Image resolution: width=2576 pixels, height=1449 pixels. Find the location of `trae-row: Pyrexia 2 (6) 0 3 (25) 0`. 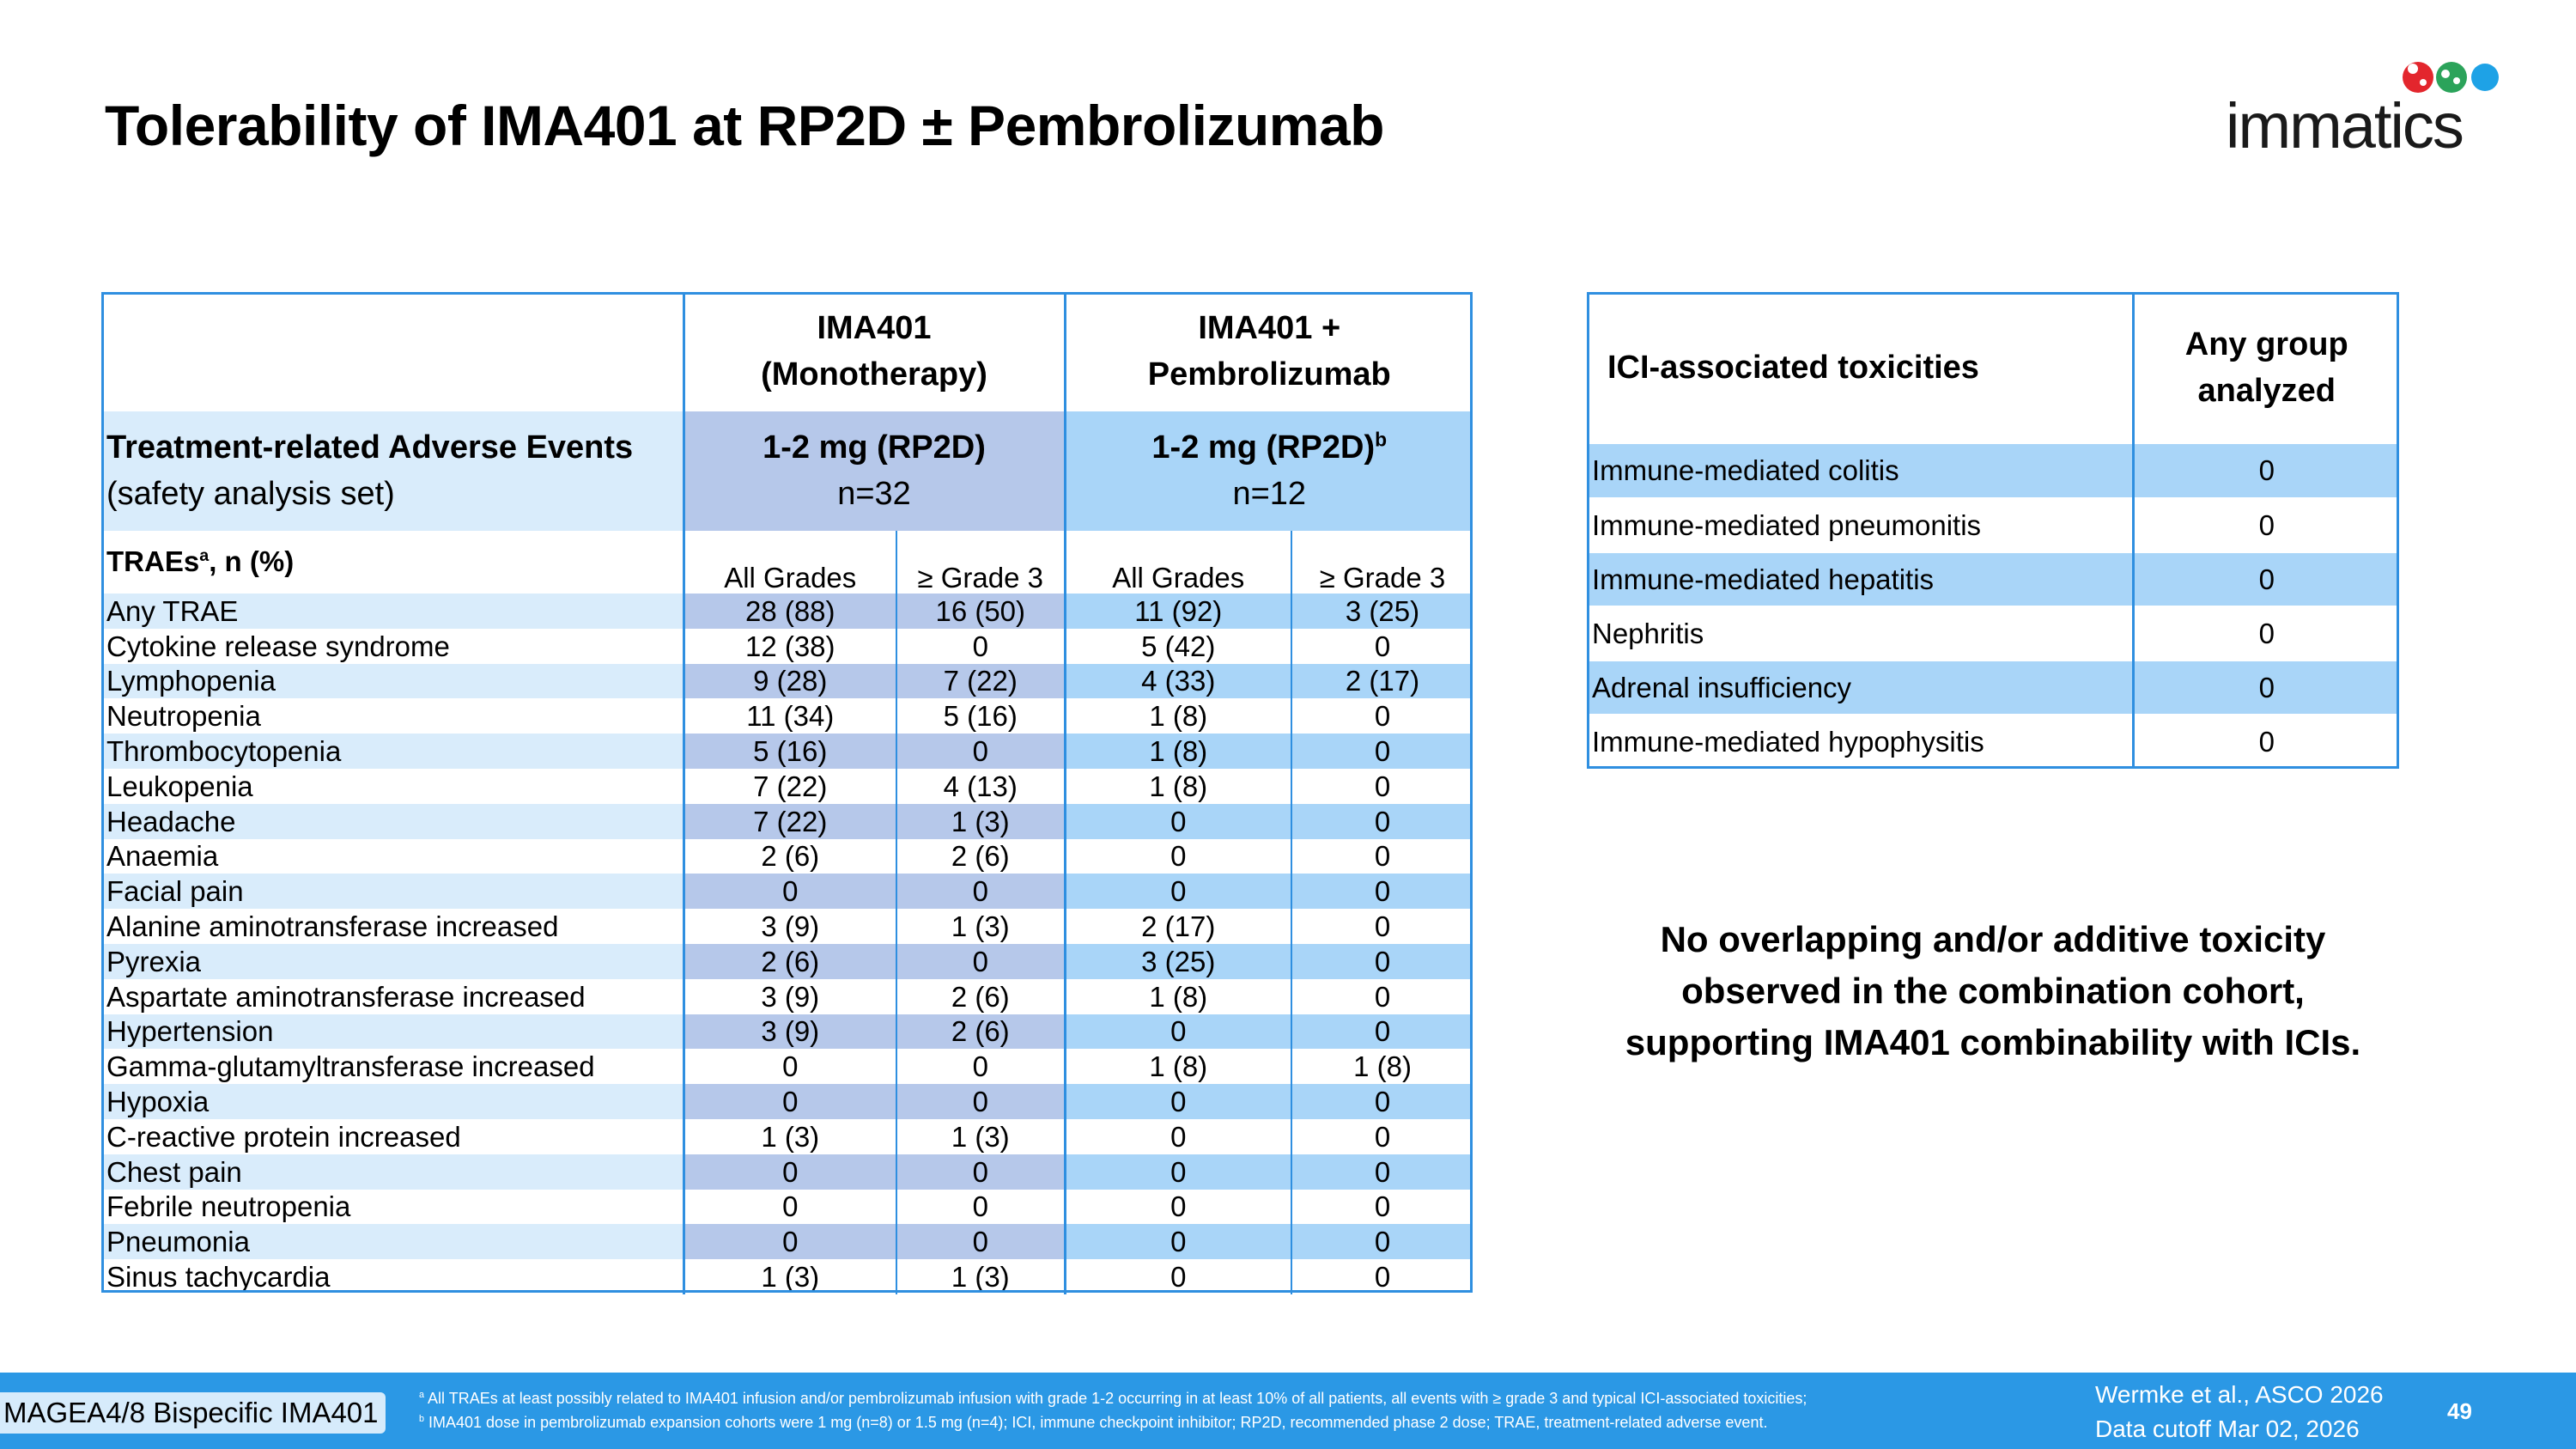

trae-row: Pyrexia 2 (6) 0 3 (25) 0 is located at coordinates (787, 961).